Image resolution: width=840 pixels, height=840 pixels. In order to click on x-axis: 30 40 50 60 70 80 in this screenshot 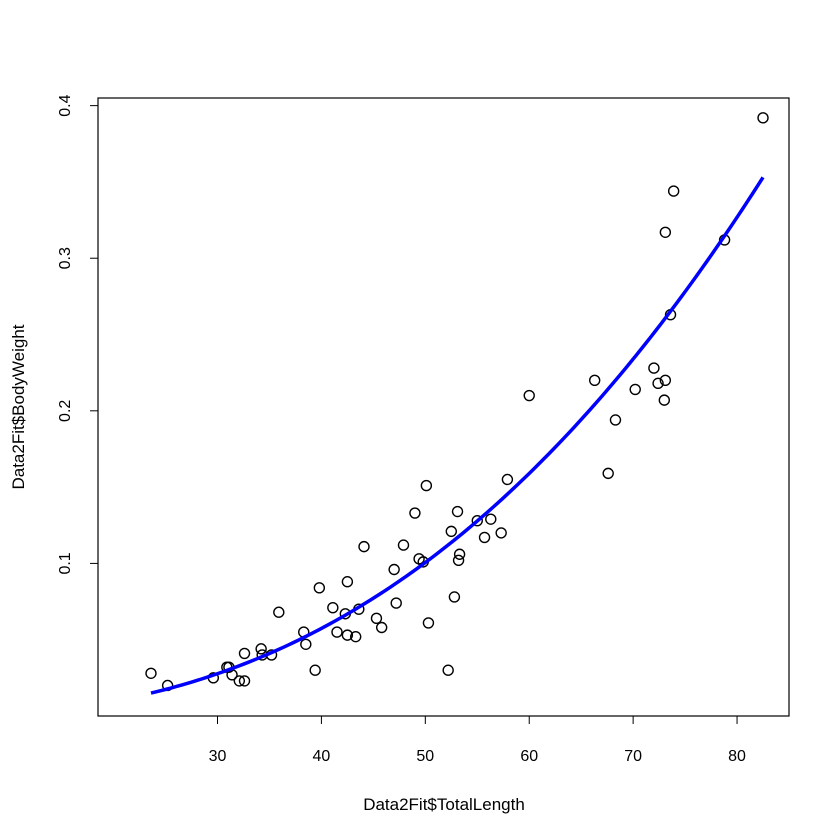, I will do `click(477, 740)`.